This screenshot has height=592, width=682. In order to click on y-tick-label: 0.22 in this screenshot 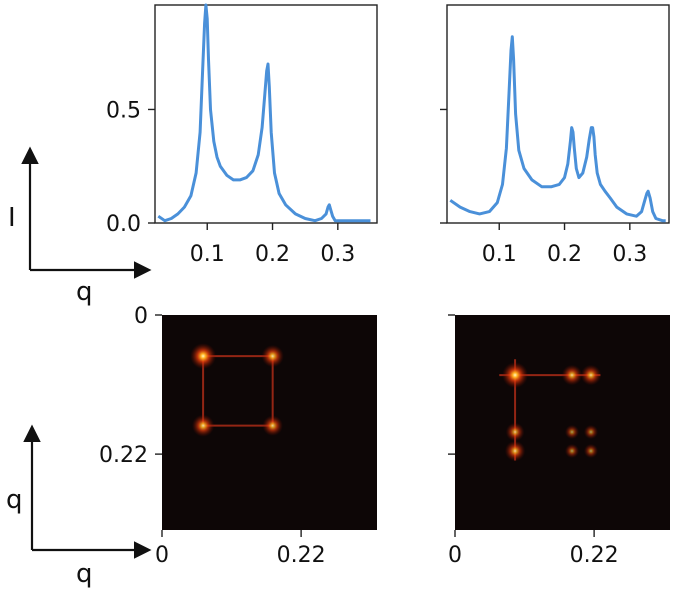, I will do `click(123, 455)`.